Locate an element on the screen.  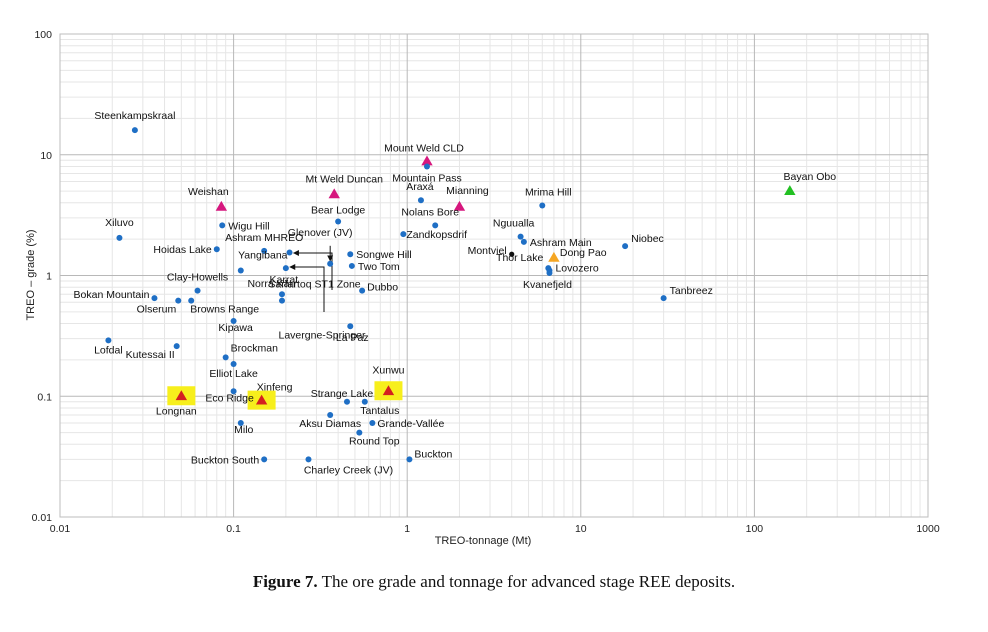
lofdal-label: Lofdal is located at coordinates (108, 350).